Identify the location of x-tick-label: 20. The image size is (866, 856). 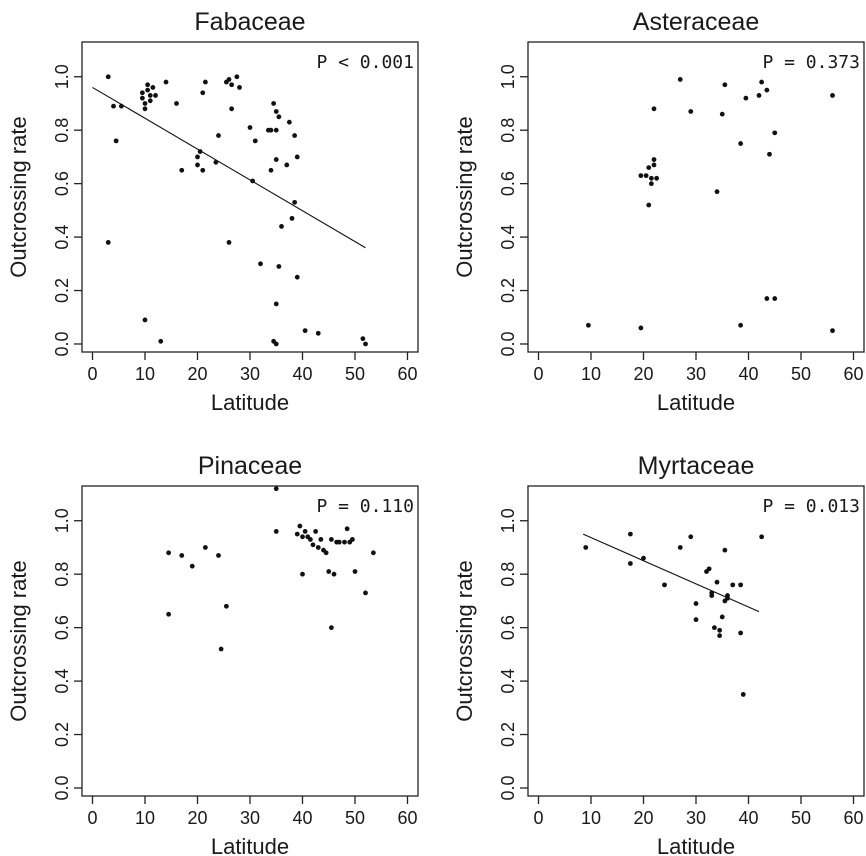
(197, 374).